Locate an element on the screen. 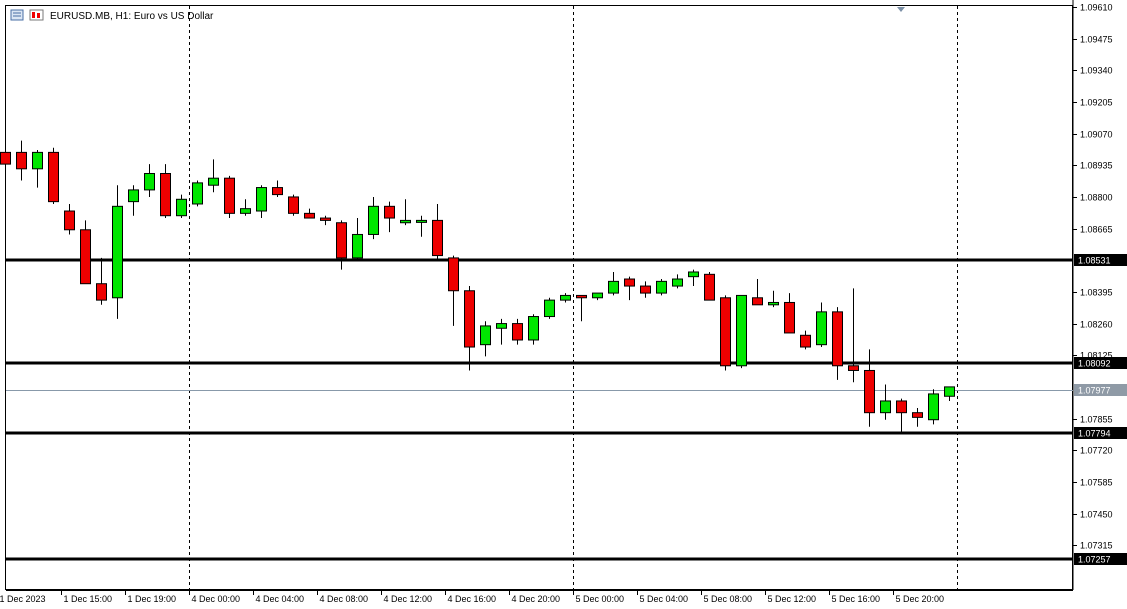  y-tick-label: 1.08665 is located at coordinates (1096, 230).